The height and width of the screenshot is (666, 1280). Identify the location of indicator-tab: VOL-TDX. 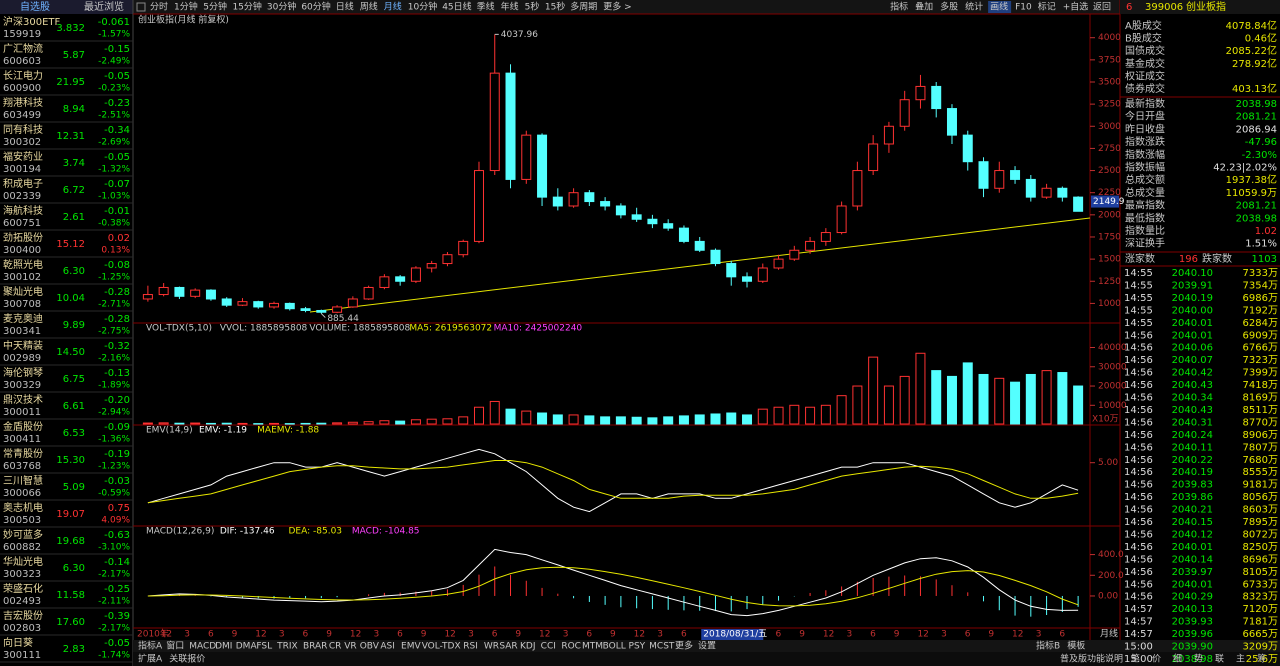
(441, 647).